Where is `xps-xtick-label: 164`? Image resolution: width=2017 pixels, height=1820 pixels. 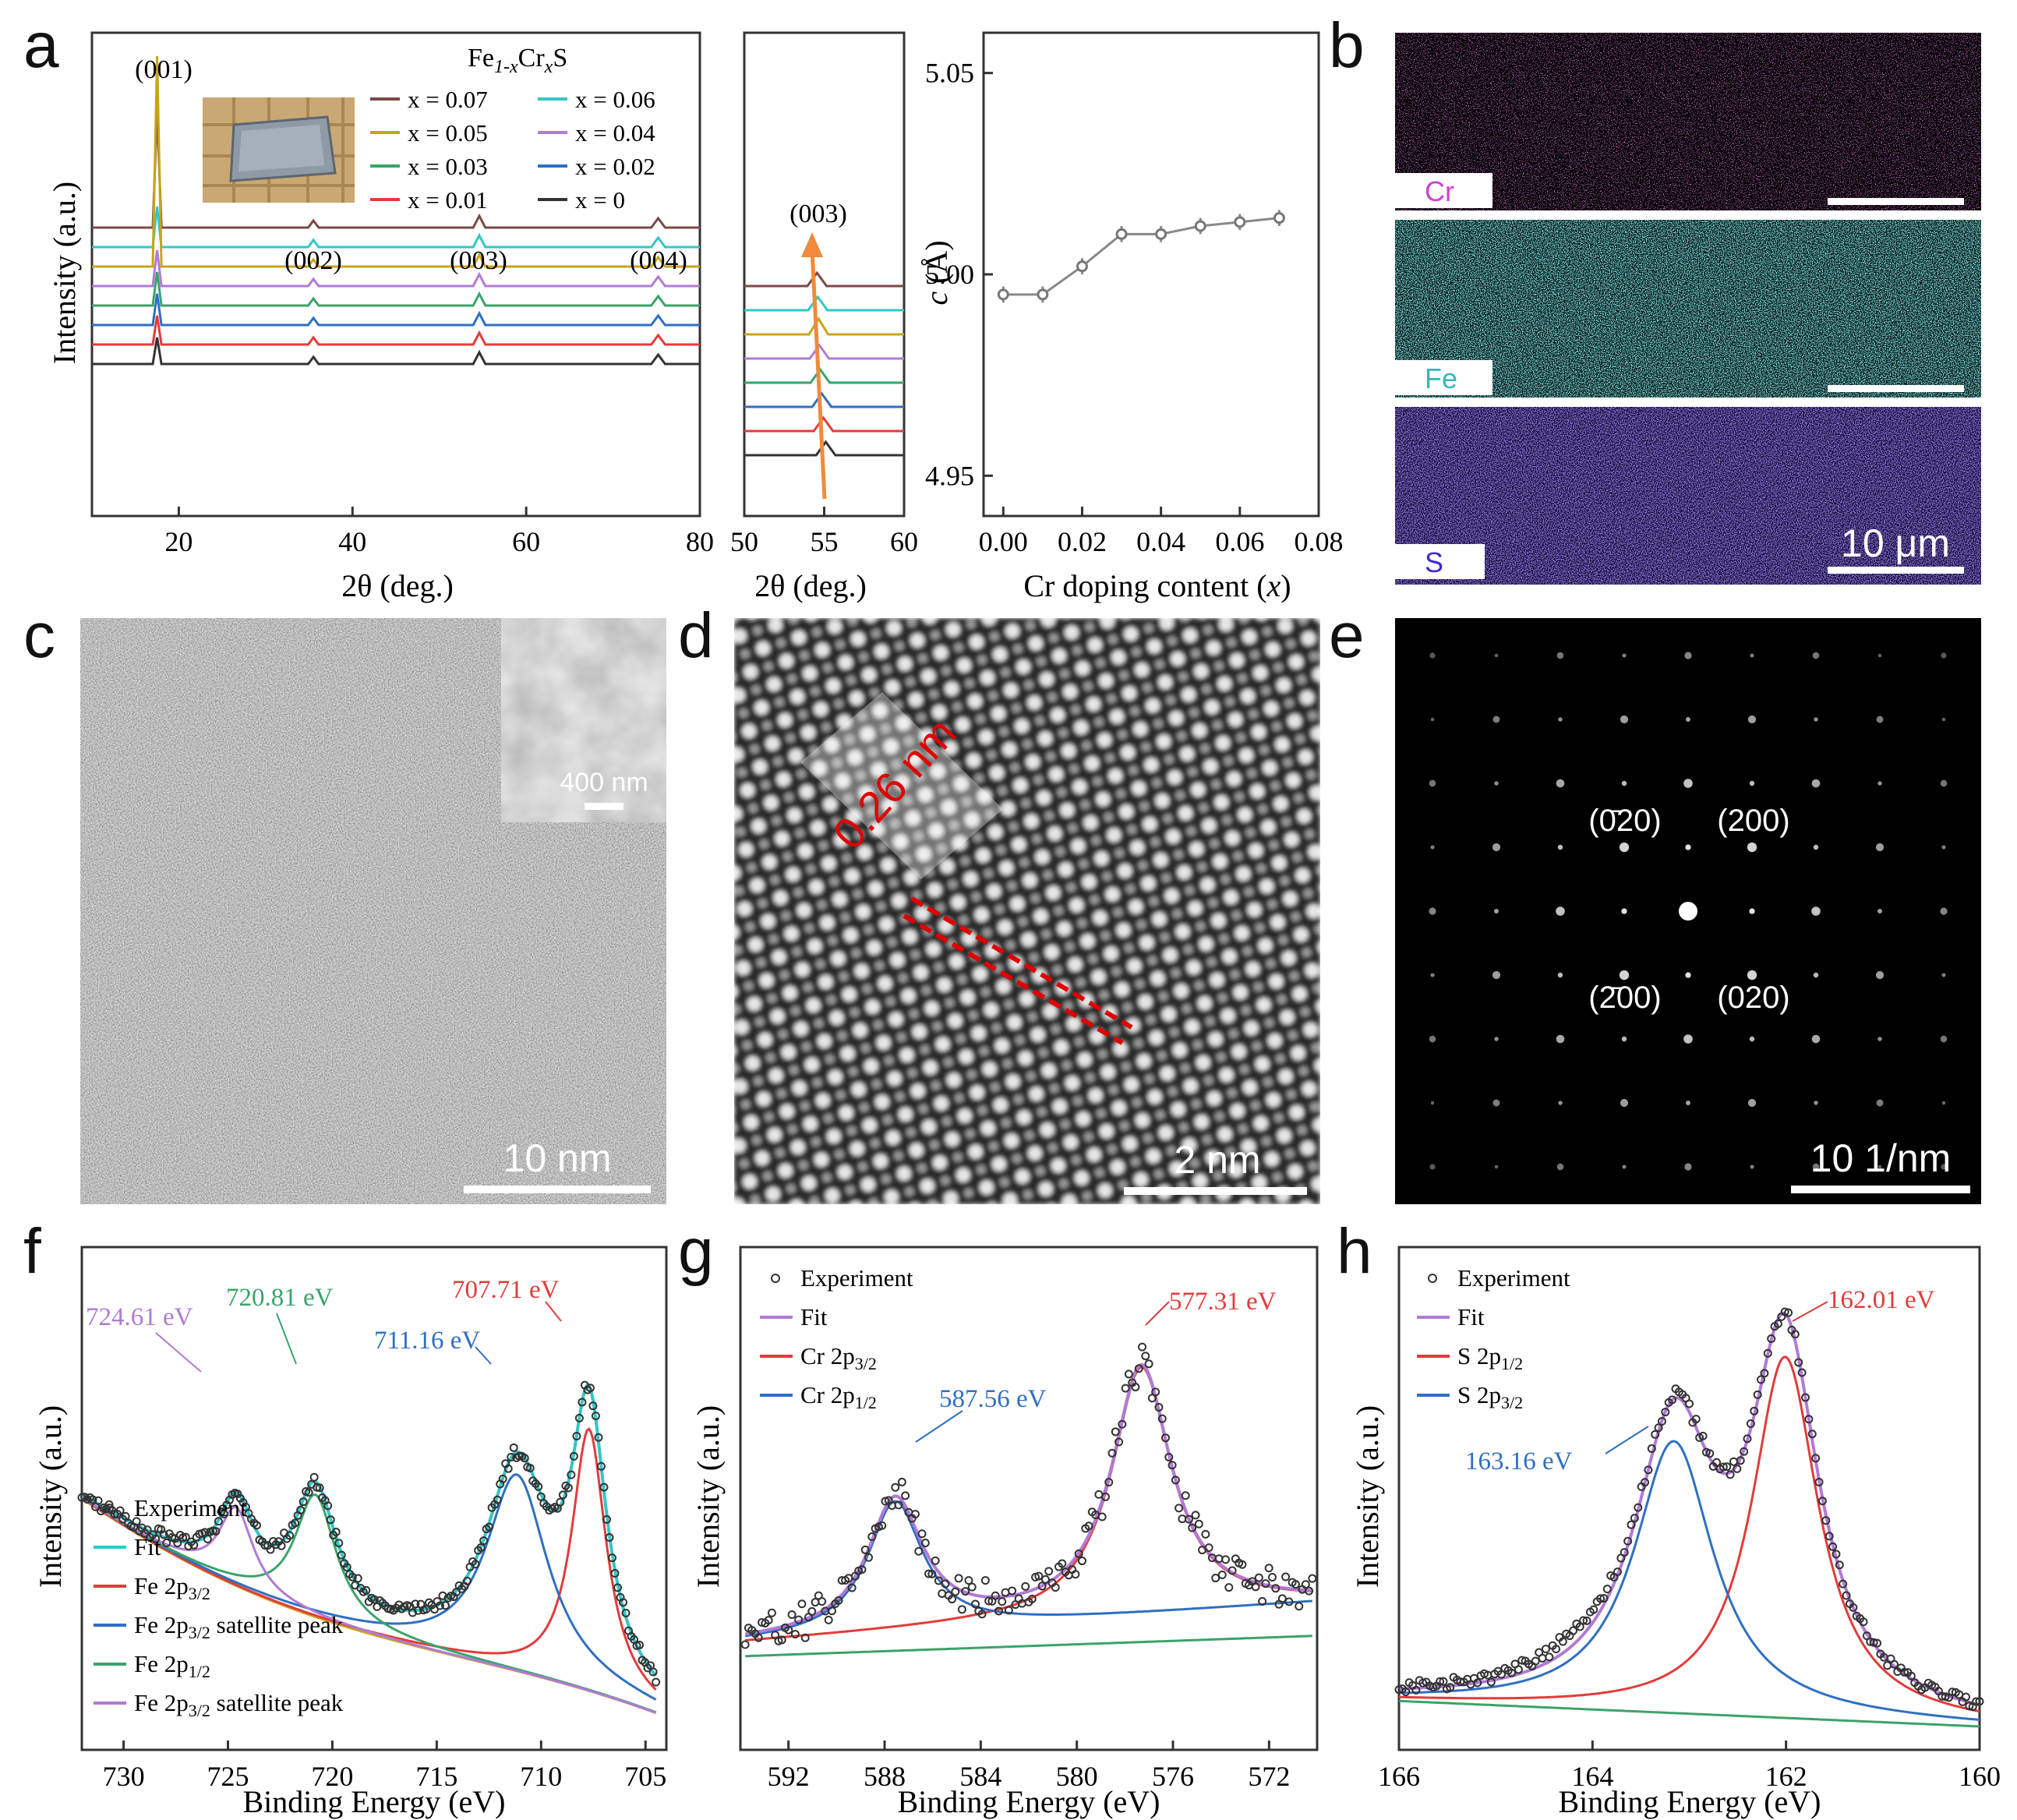
xps-xtick-label: 164 is located at coordinates (1592, 1777).